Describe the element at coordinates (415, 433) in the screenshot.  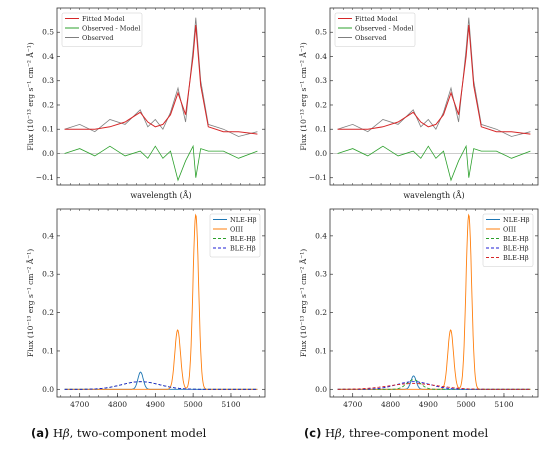
I see `caption-c-text: , three-component model` at that location.